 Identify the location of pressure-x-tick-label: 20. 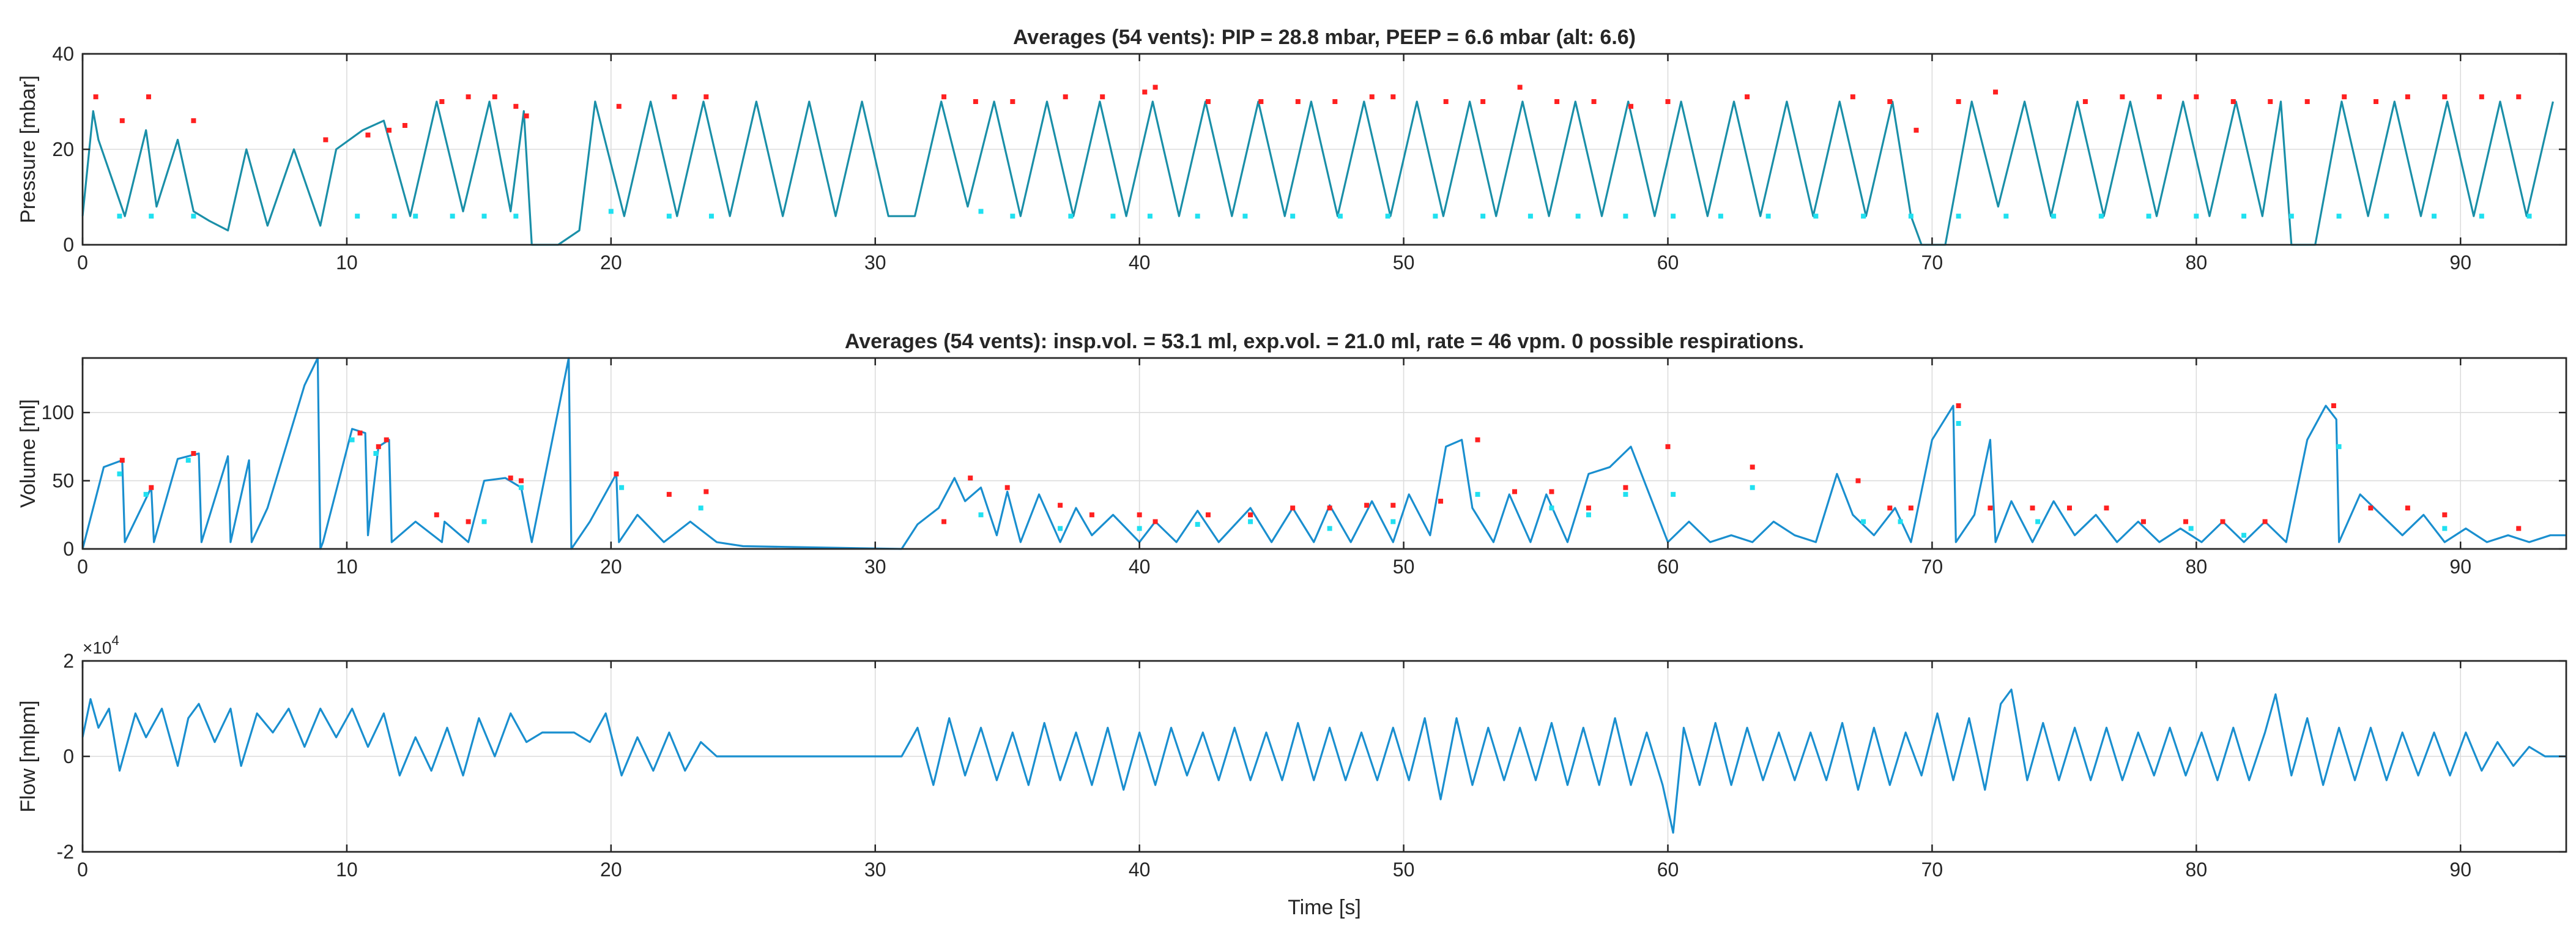
(611, 263).